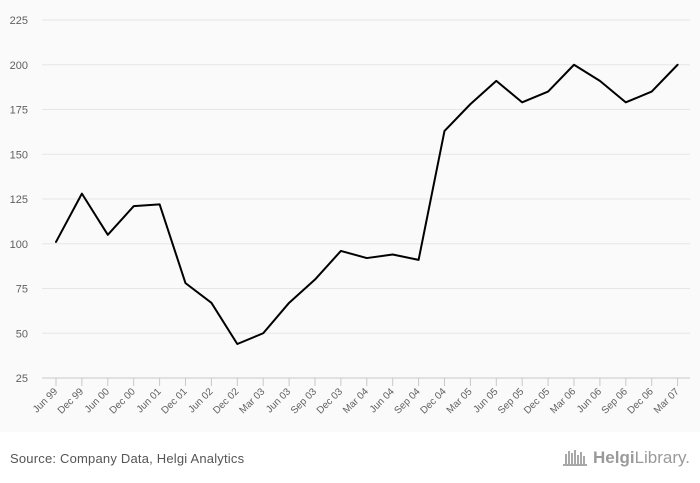 The width and height of the screenshot is (700, 483). I want to click on x-tick-label: Jun 01, so click(149, 400).